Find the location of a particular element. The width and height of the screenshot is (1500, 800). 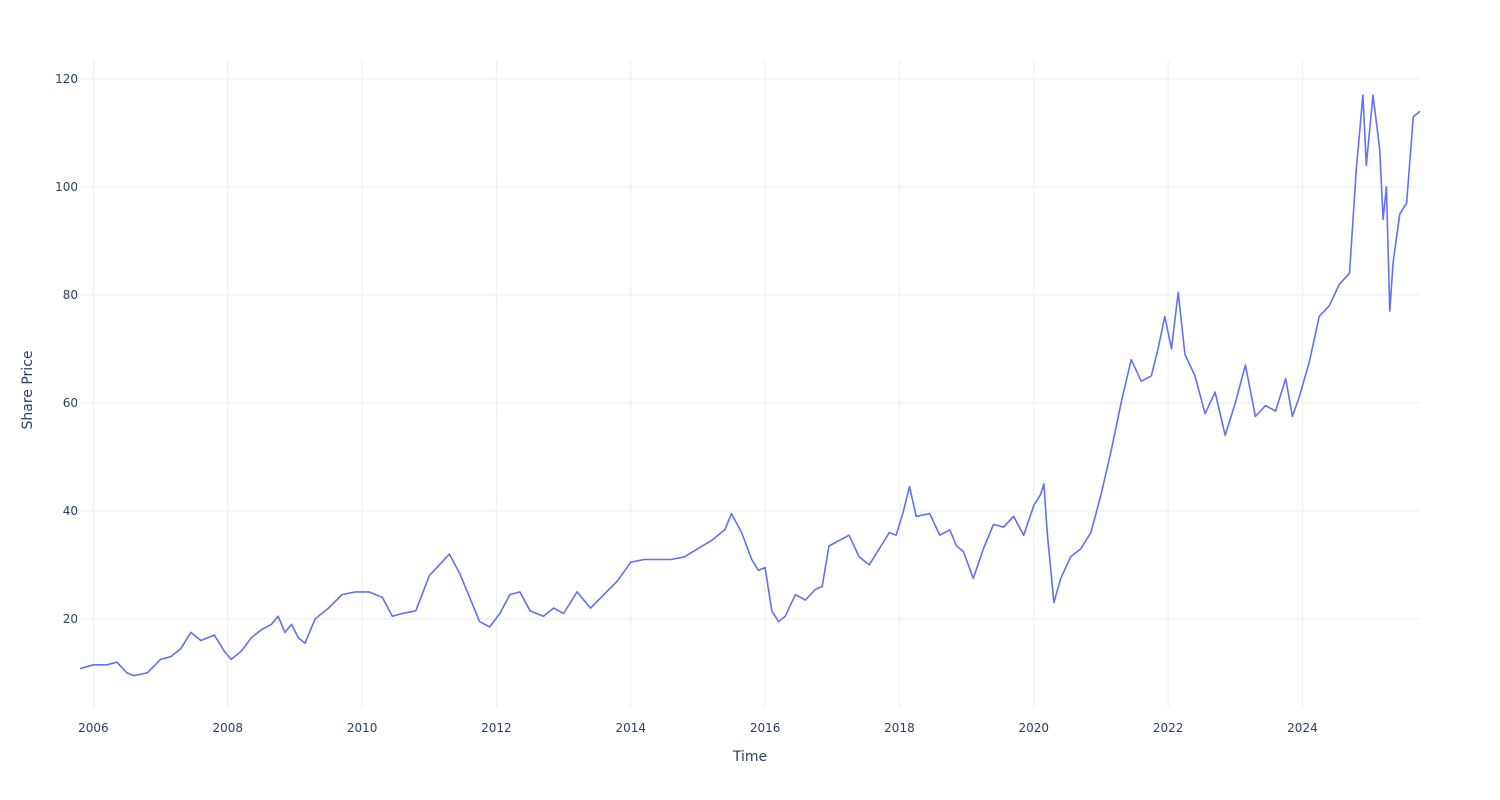

x-tick-label: 2018 is located at coordinates (899, 728).